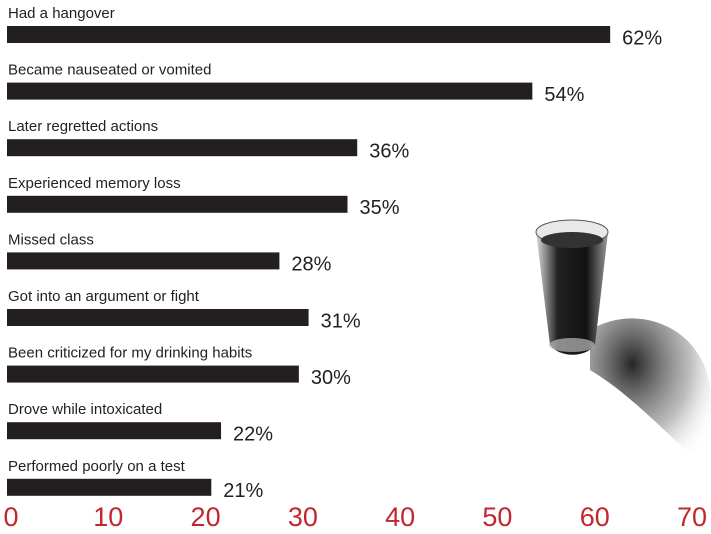  Describe the element at coordinates (61, 13) in the screenshot. I see `category-label: Had a hangover` at that location.